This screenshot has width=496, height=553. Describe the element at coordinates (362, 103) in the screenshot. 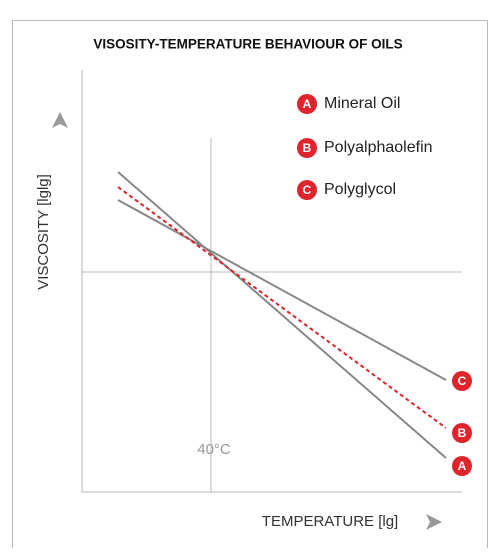

I see `legend-label: Mineral Oil` at that location.